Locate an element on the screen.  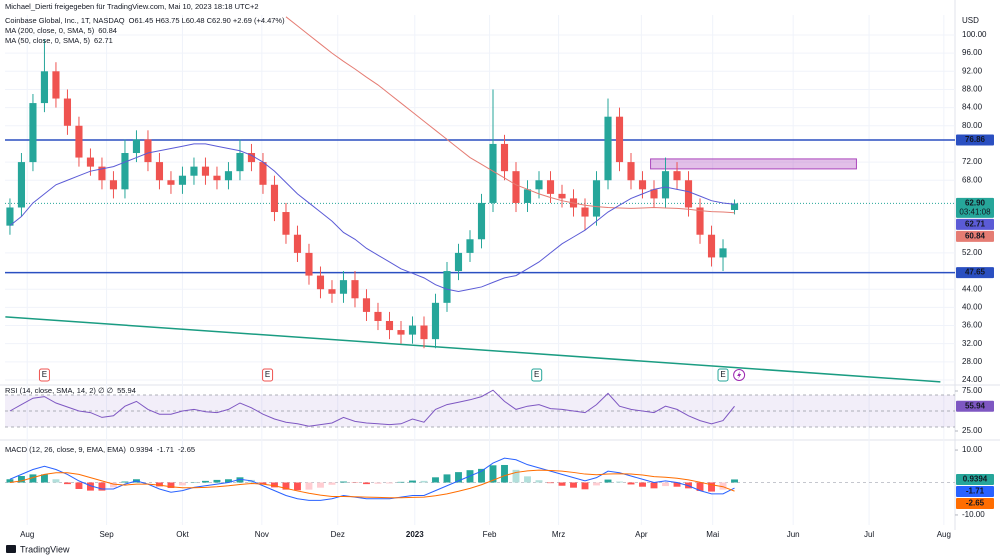
x-tick-label: Dez is located at coordinates (338, 534).